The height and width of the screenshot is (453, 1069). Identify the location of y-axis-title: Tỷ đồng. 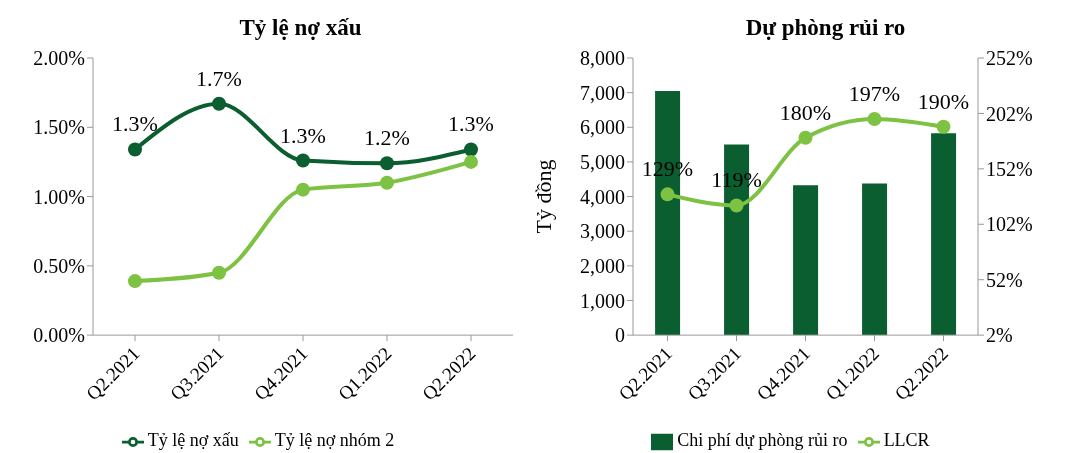
(543, 196).